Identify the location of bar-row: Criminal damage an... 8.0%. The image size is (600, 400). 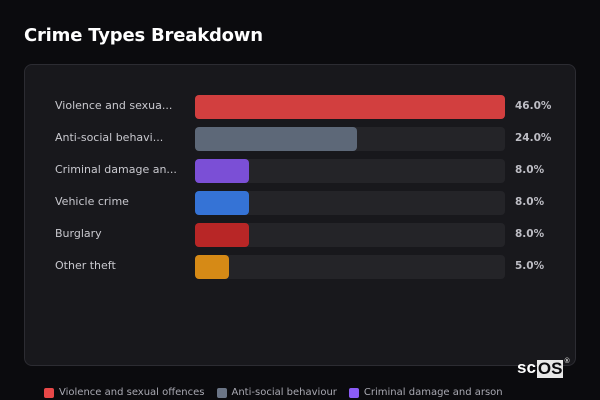
(300, 171).